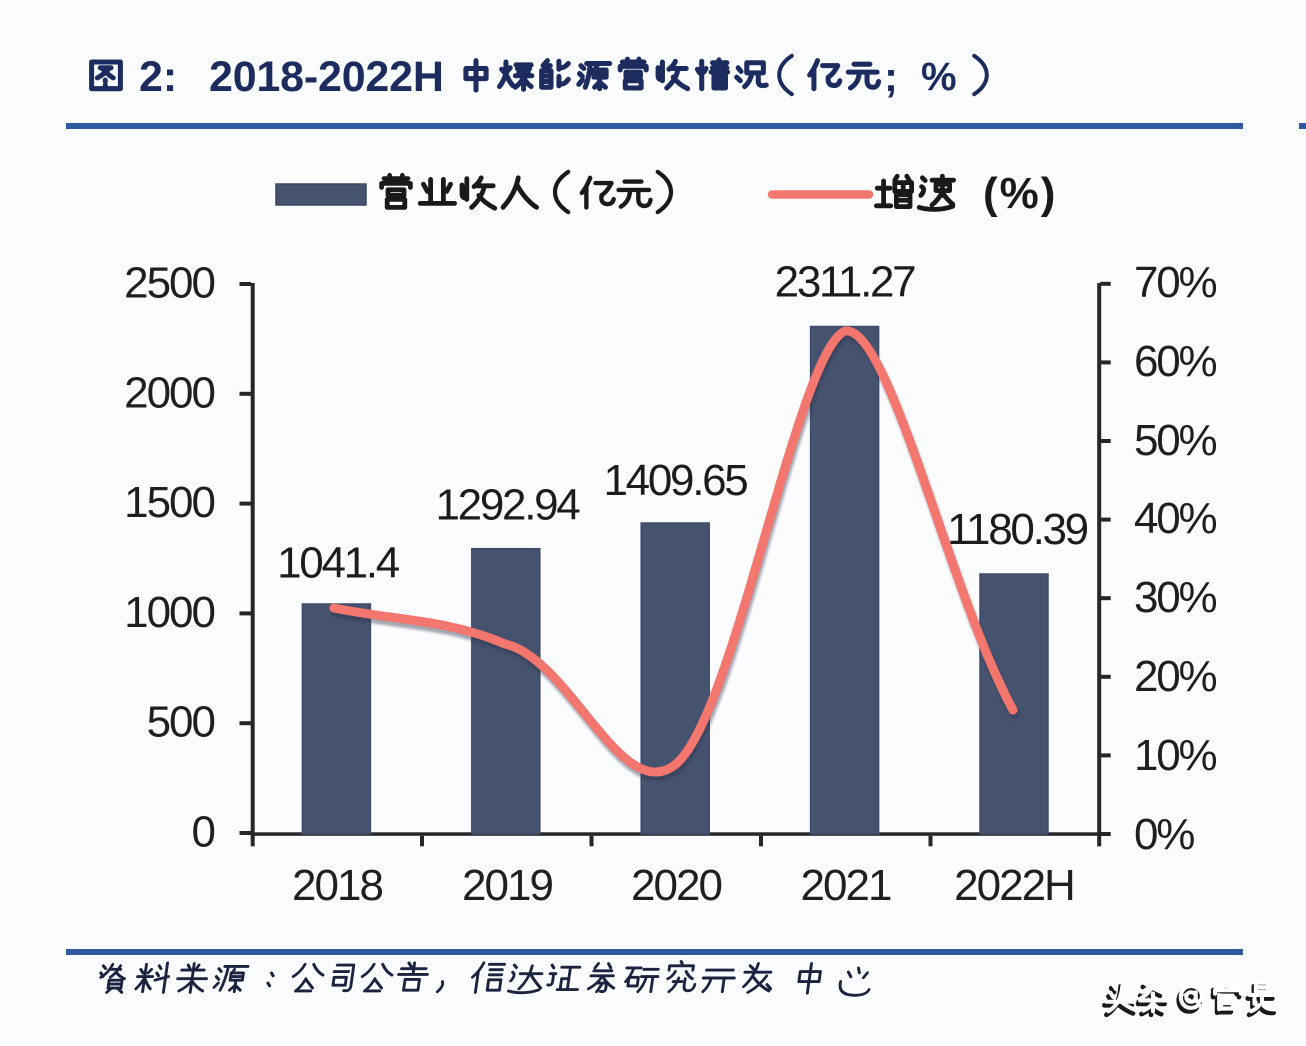  What do you see at coordinates (1175, 755) in the screenshot?
I see `svg-text: 10%` at bounding box center [1175, 755].